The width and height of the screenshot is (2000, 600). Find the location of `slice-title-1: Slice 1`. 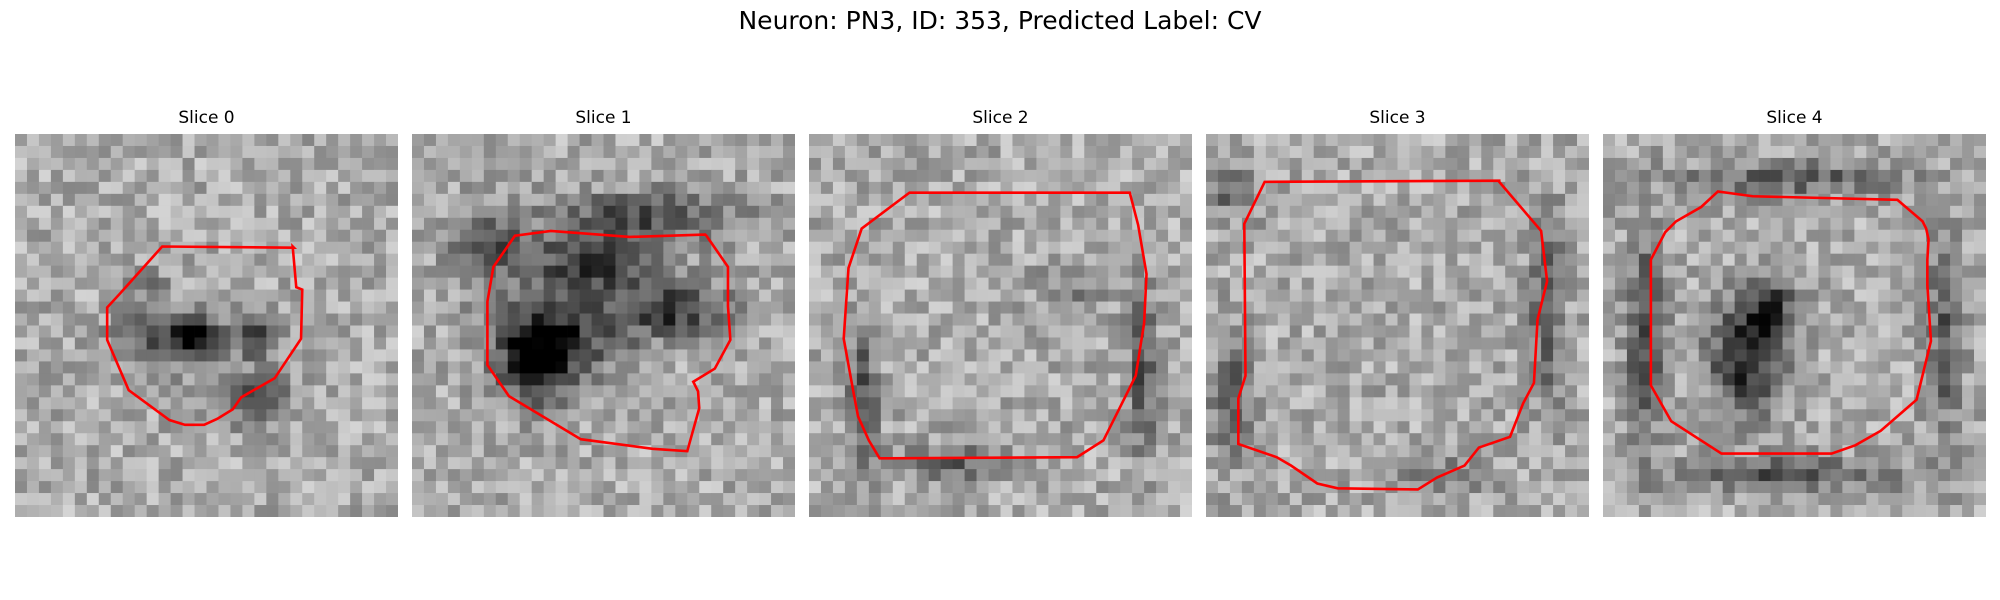

slice-title-1: Slice 1 is located at coordinates (603, 118).